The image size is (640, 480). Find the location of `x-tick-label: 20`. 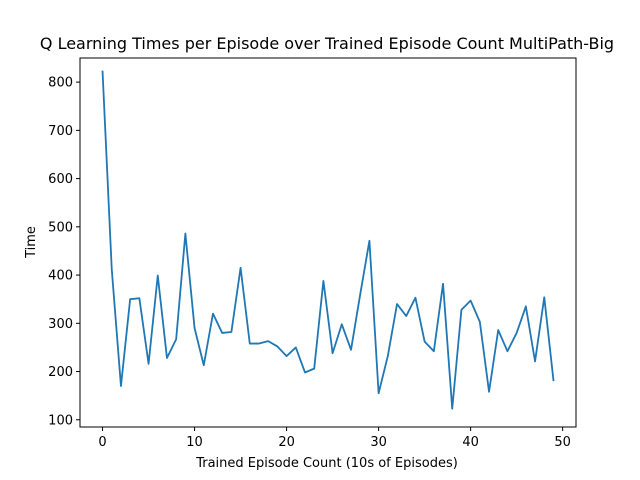

x-tick-label: 20 is located at coordinates (286, 442).